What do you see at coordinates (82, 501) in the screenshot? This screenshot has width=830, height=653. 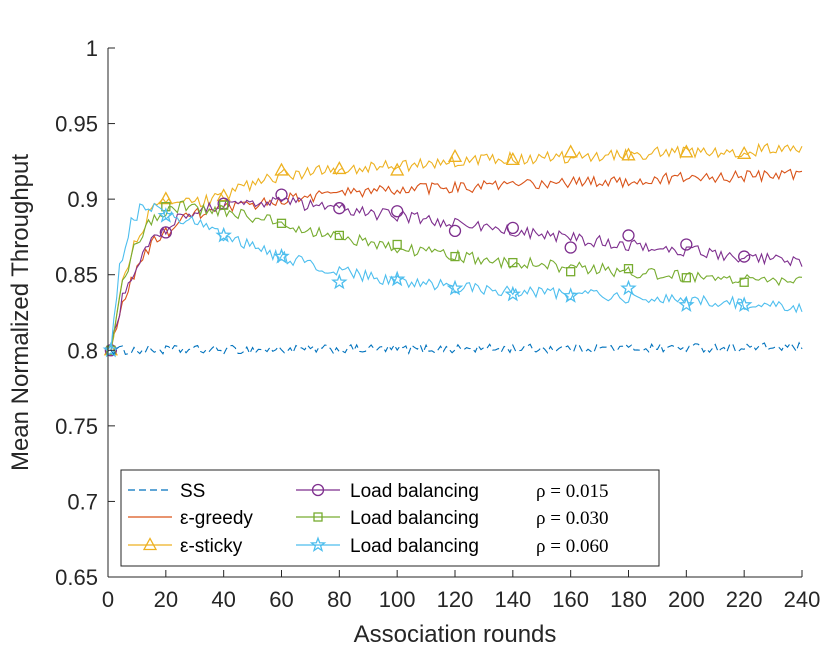 I see `y-tick-label: 0.7` at bounding box center [82, 501].